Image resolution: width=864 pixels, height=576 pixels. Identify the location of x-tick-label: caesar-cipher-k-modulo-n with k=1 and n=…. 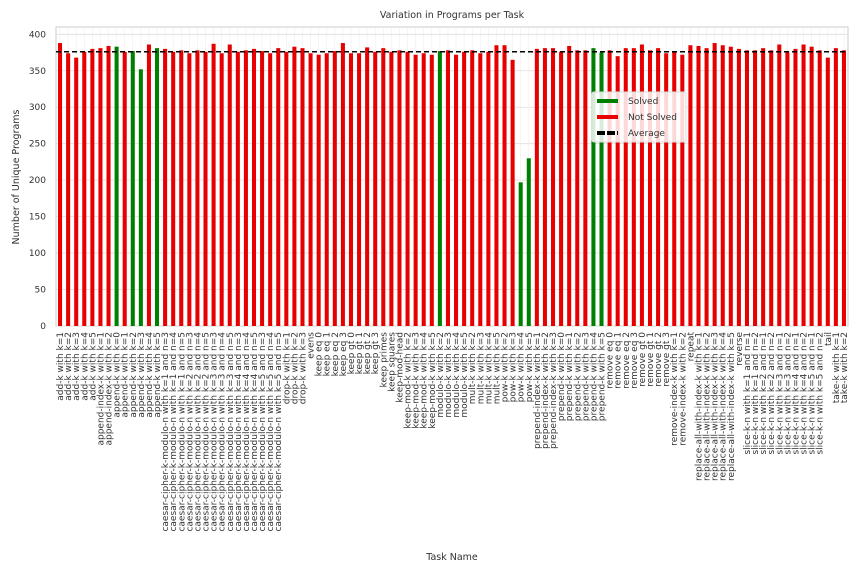
(182, 432).